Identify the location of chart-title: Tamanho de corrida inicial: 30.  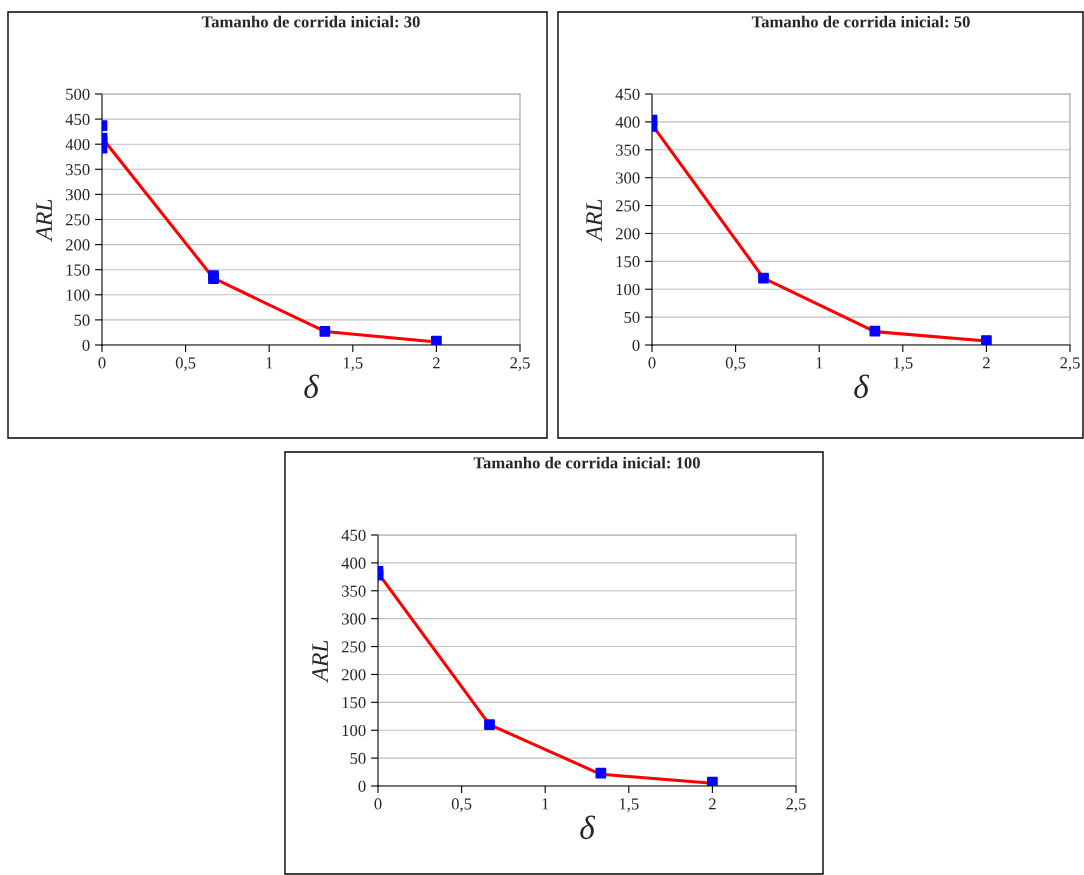
(310, 21).